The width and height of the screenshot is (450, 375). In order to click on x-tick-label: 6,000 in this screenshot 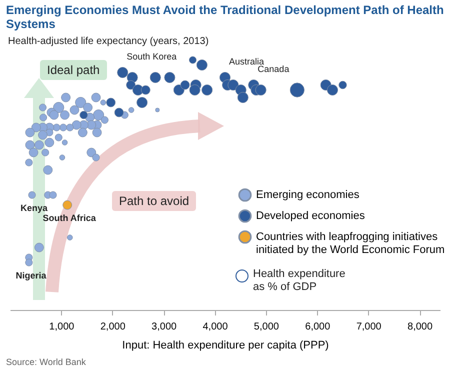, I will do `click(318, 327)`.